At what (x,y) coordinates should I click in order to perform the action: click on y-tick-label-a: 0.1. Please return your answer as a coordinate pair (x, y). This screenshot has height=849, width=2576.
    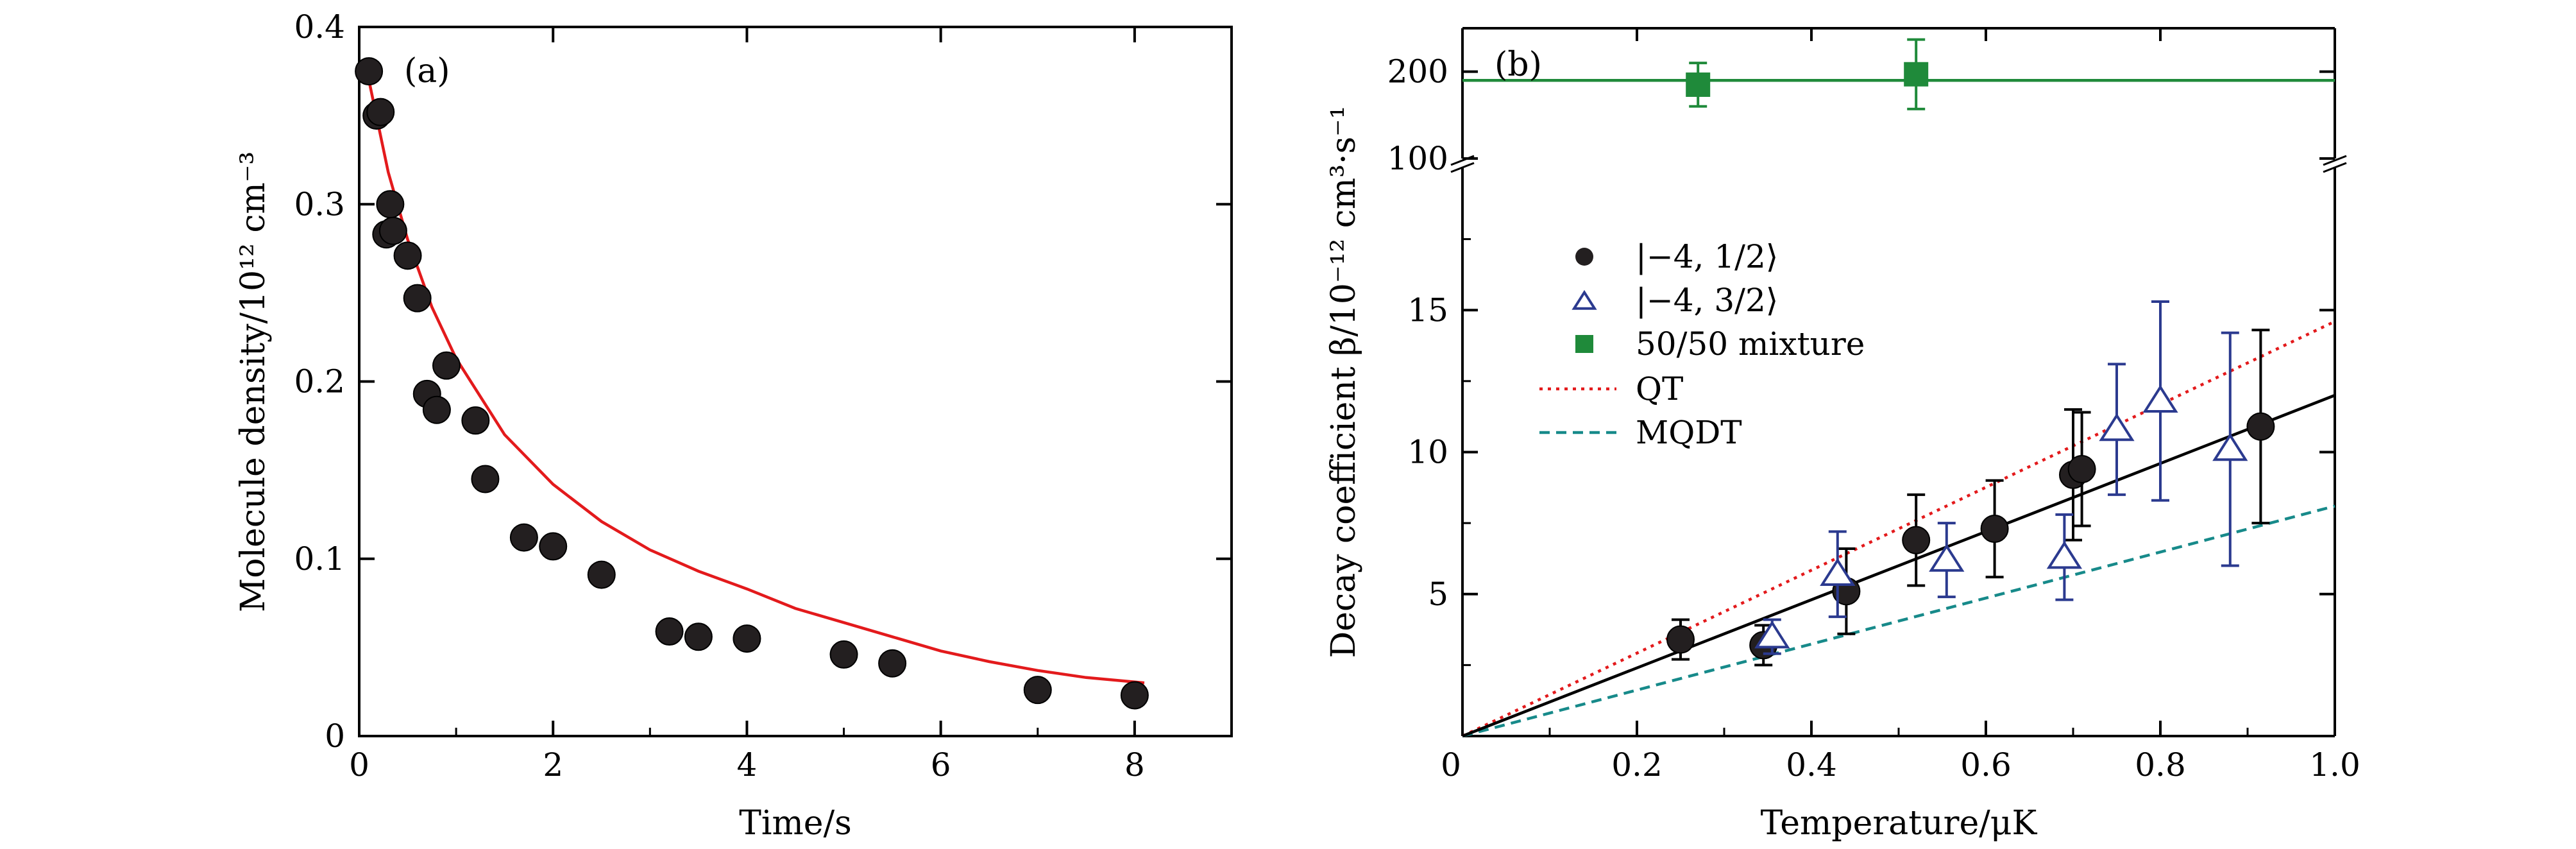
    Looking at the image, I should click on (319, 559).